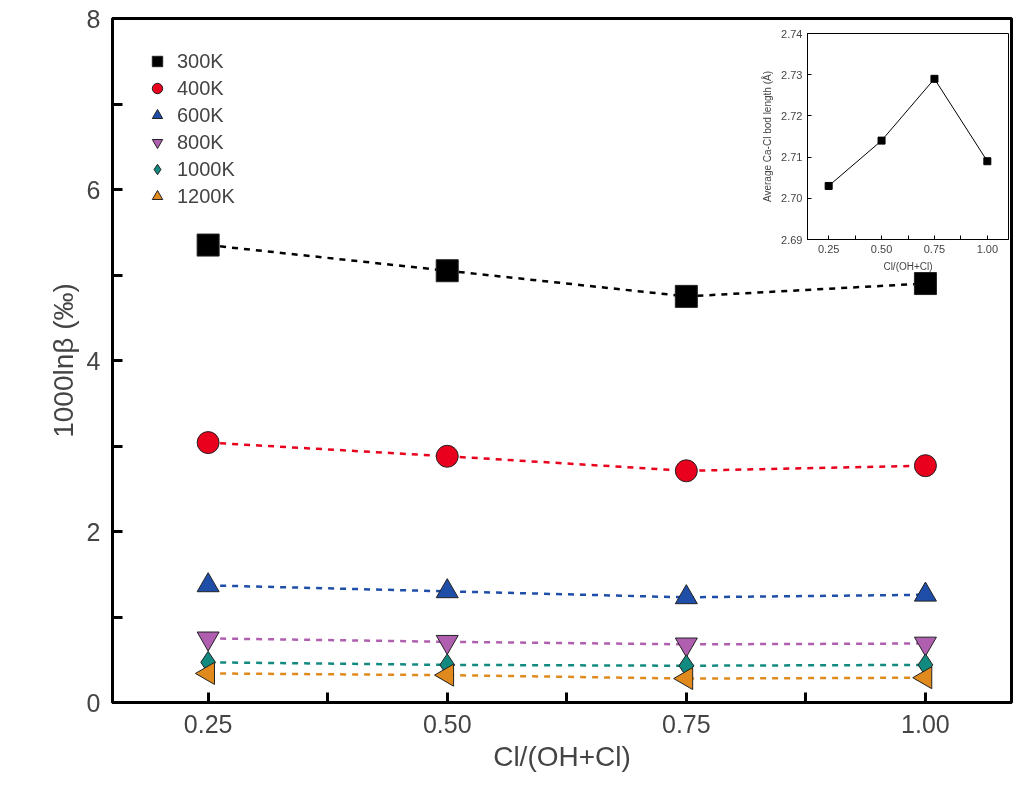 This screenshot has width=1023, height=800. What do you see at coordinates (792, 157) in the screenshot?
I see `y-tick-label: 2.71` at bounding box center [792, 157].